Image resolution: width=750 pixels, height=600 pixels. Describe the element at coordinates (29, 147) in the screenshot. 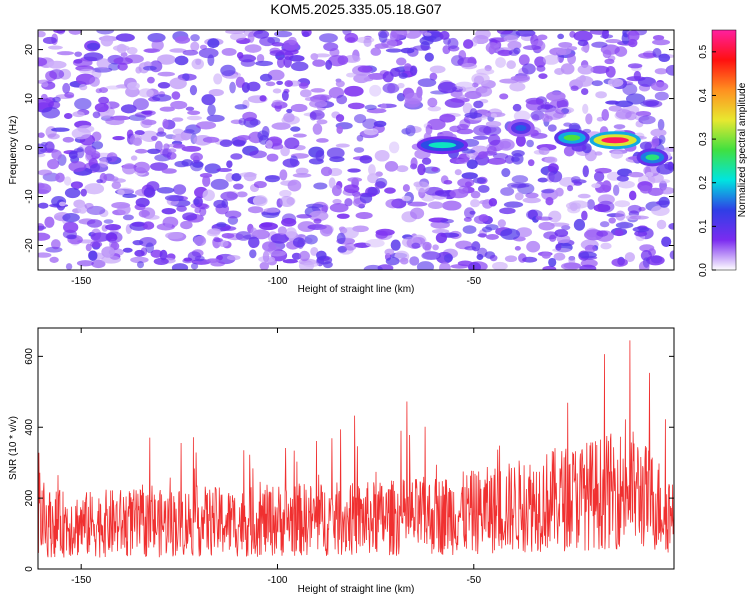

I see `y-tick-label: 0` at that location.